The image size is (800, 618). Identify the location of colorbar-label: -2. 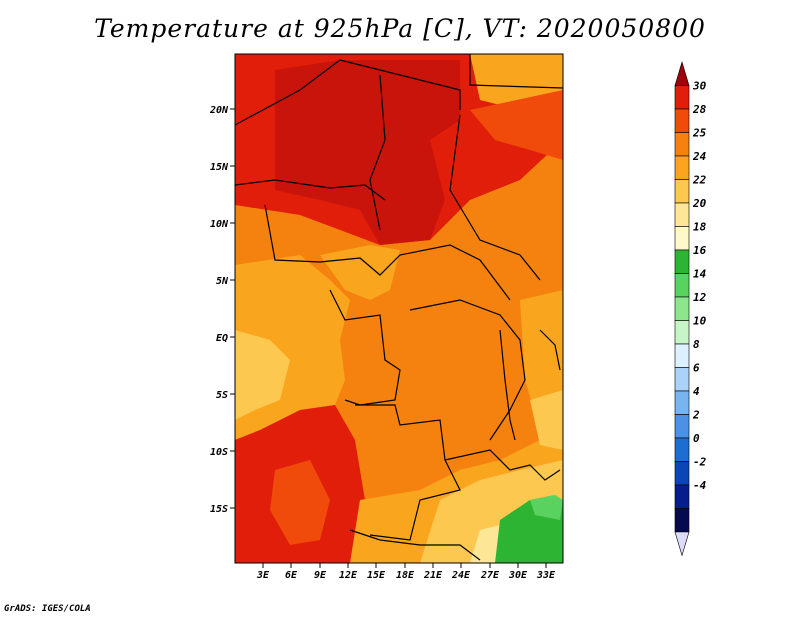
(700, 462).